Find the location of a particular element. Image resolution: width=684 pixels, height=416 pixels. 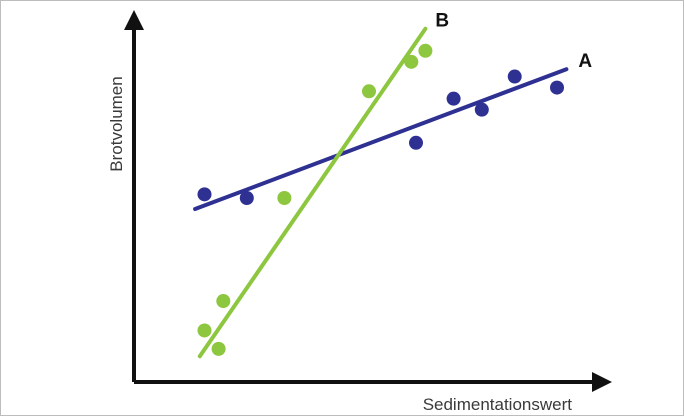

series-label-a: A is located at coordinates (585, 61).